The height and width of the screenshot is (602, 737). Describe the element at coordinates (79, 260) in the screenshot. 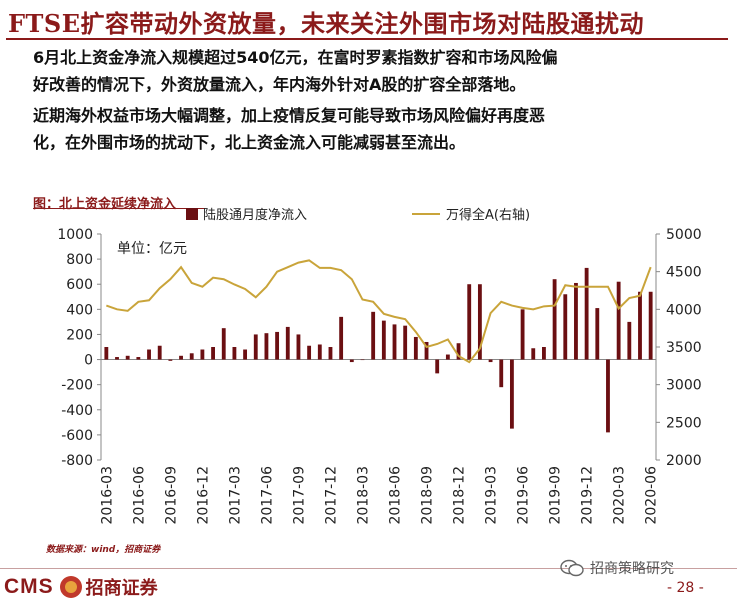

I see `left-tick-label: 800` at that location.